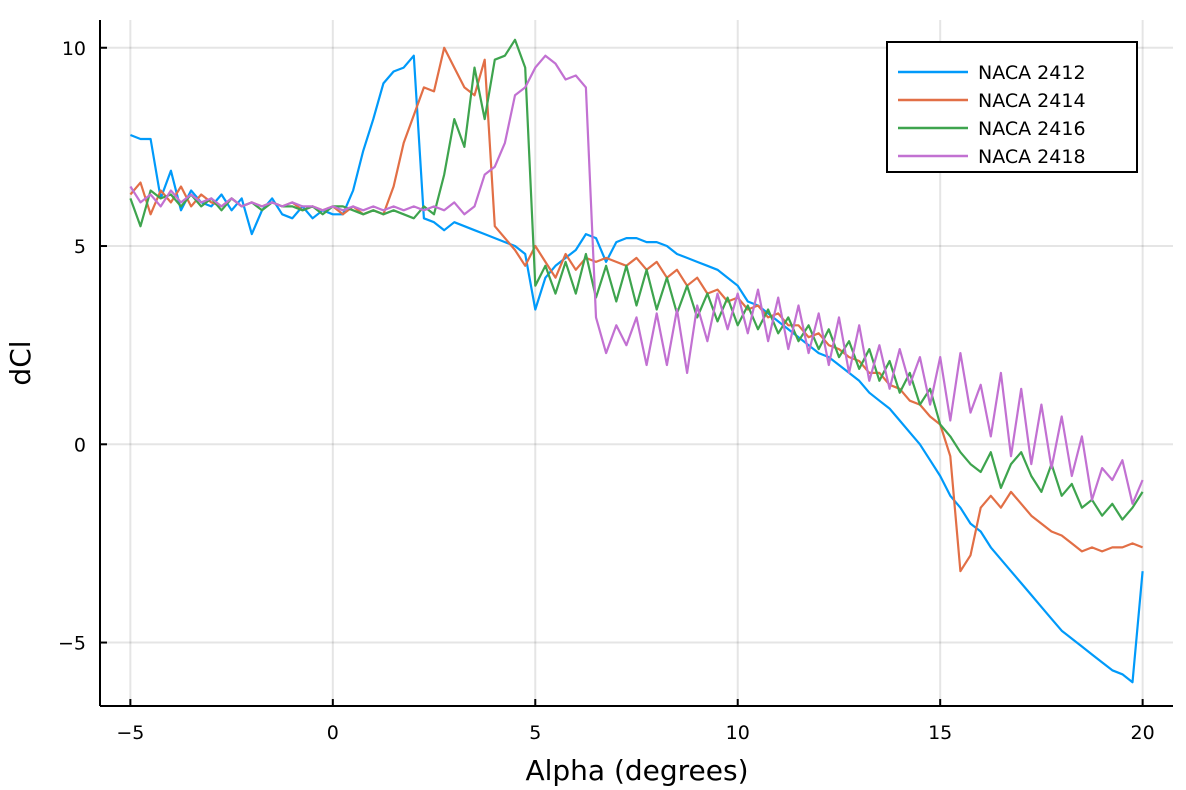 The image size is (1186, 790). Describe the element at coordinates (130, 733) in the screenshot. I see `x-tick-label: −5` at that location.